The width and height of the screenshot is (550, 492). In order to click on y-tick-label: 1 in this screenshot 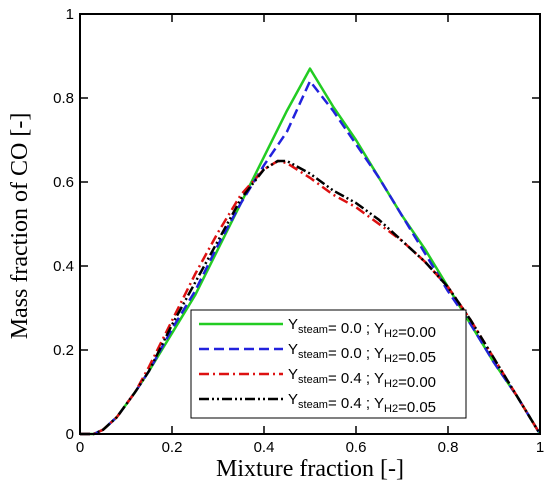, I will do `click(70, 14)`.